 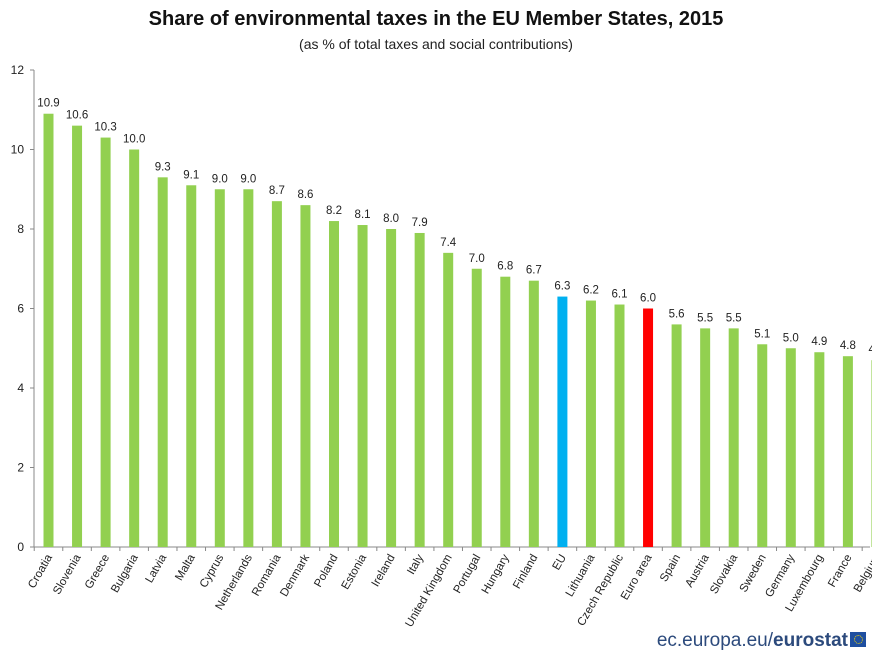 What do you see at coordinates (753, 574) in the screenshot?
I see `x-tick-label: Sweden` at bounding box center [753, 574].